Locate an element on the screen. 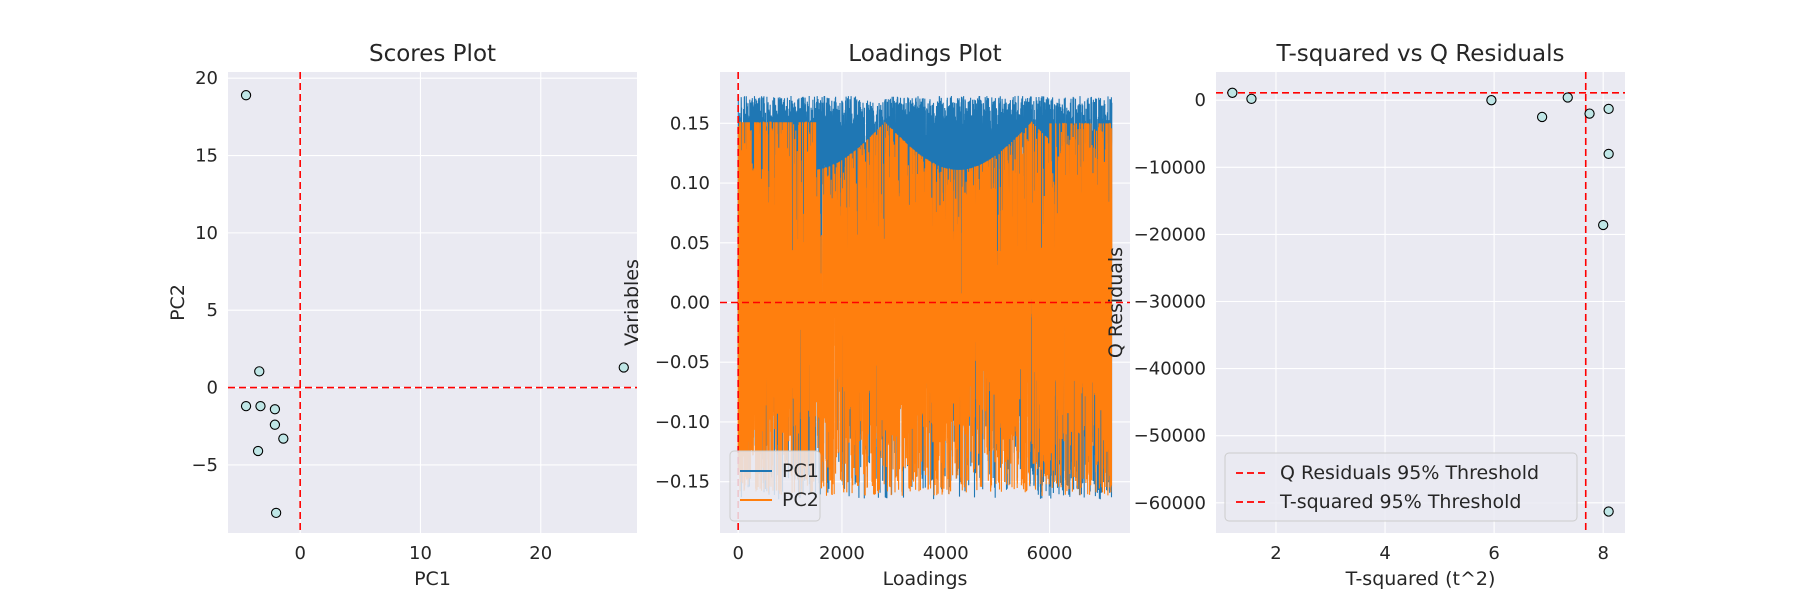 The height and width of the screenshot is (600, 1800). x-tick-label: 6000 is located at coordinates (1050, 553).